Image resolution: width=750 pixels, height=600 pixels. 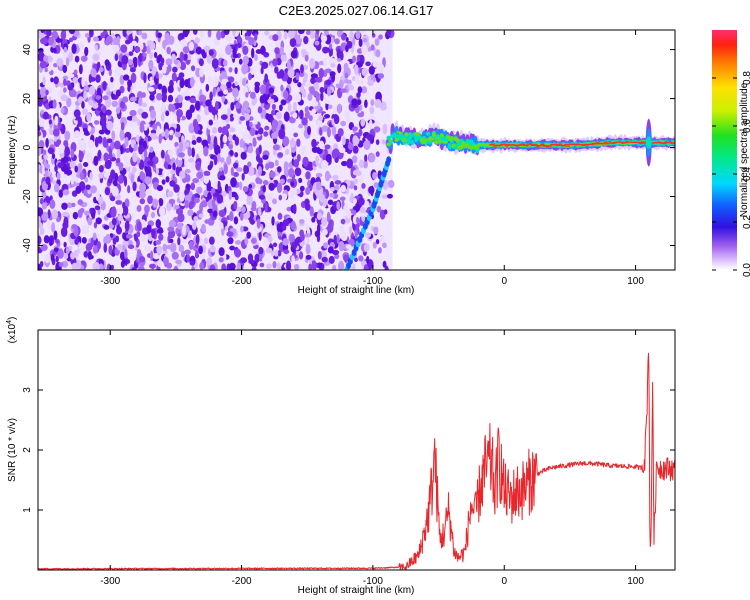 What do you see at coordinates (724, 150) in the screenshot?
I see `colorbar-gradient` at bounding box center [724, 150].